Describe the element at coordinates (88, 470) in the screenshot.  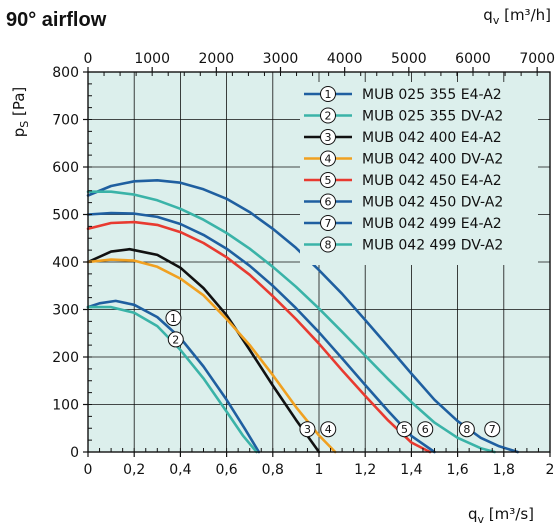
I see `x-tick-label: 0` at that location.